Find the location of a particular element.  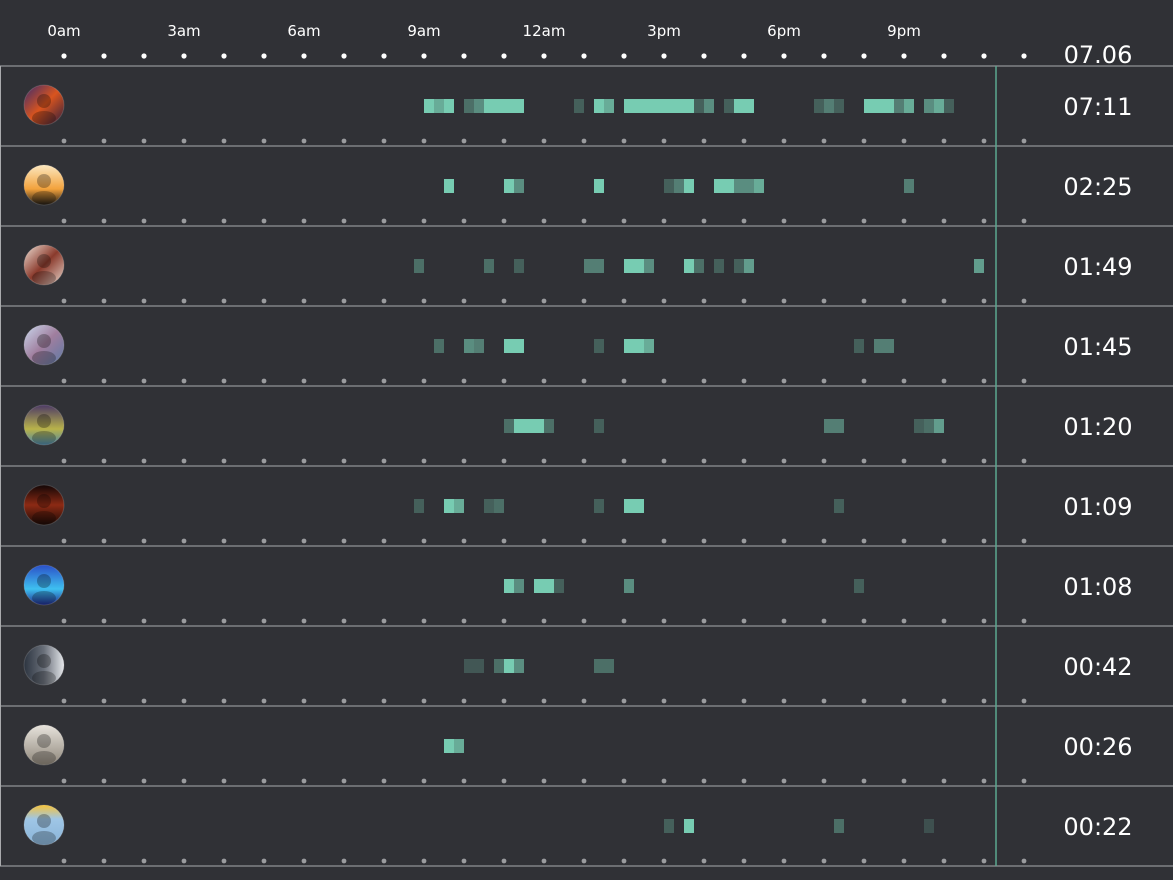

user-row: 07:11 is located at coordinates (586, 115).